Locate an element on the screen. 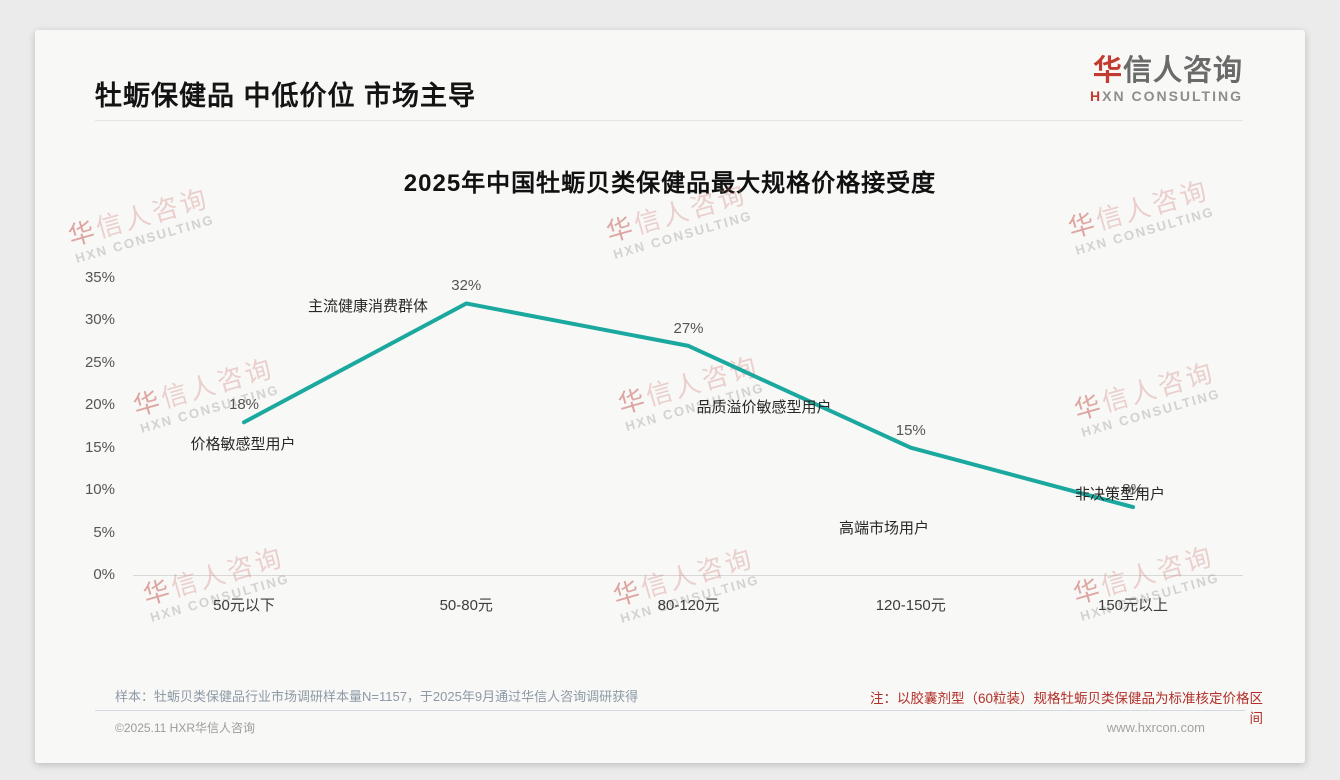 Image resolution: width=1340 pixels, height=780 pixels. annotation-price-sensitive: 价格敏感型用户 is located at coordinates (243, 444).